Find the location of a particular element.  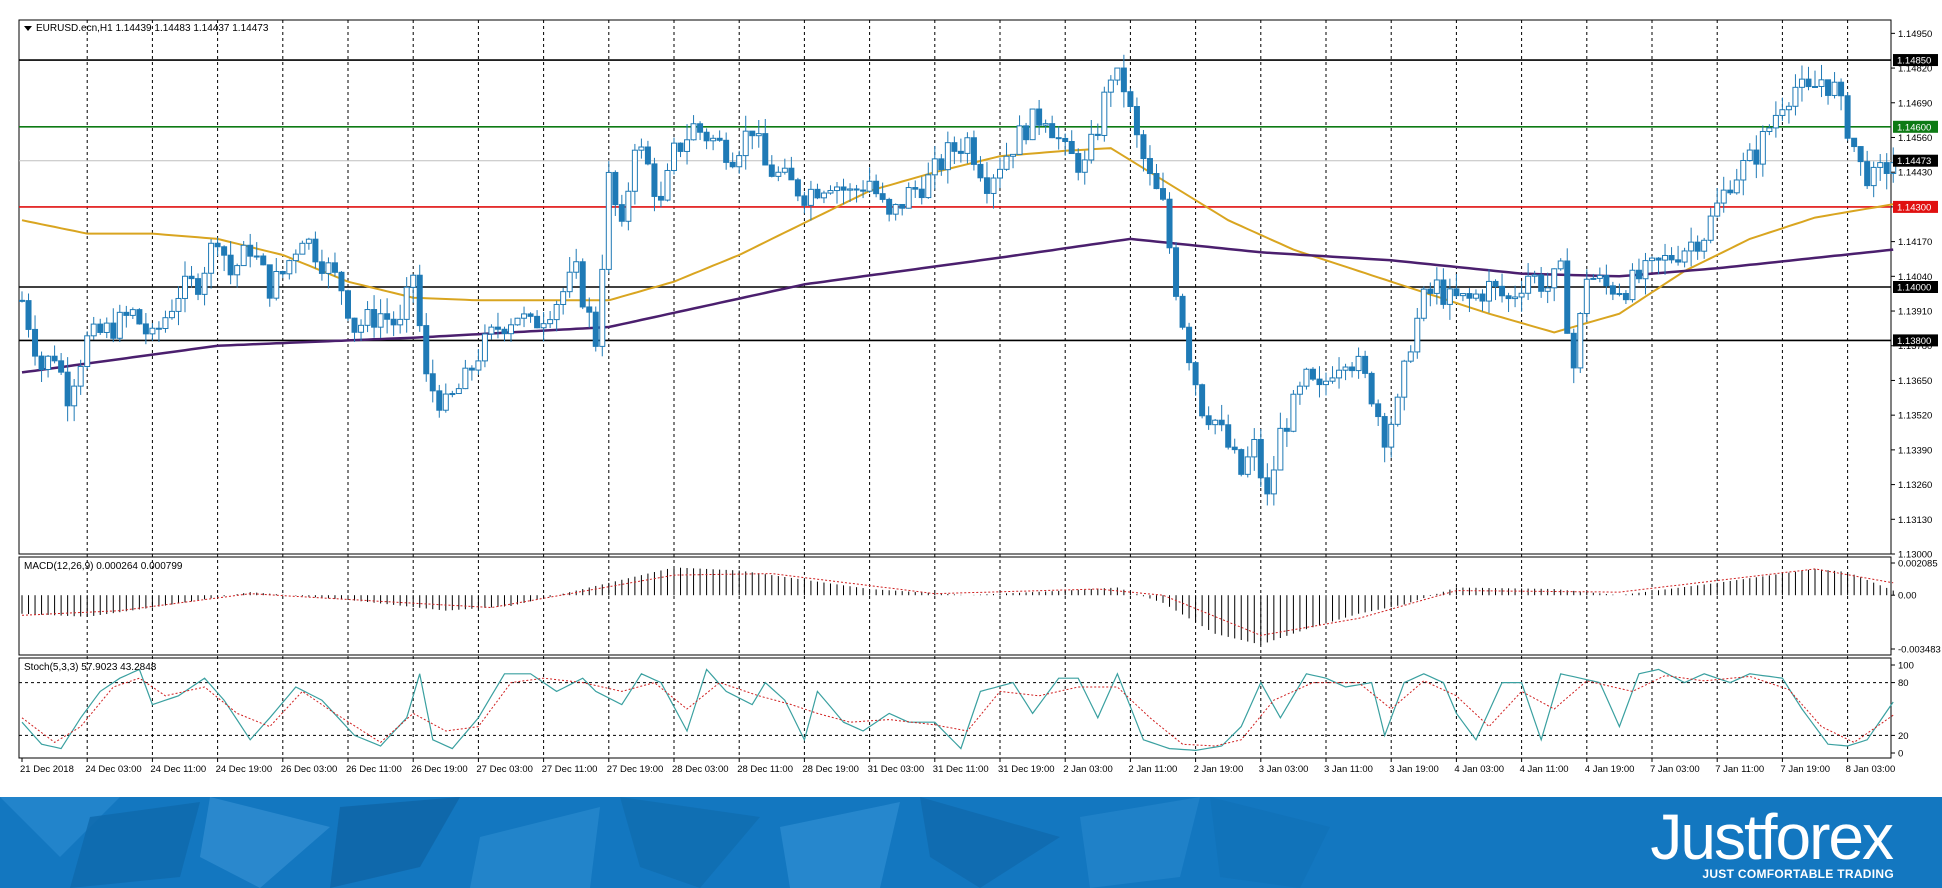

time-tick-label: 27 Dec 03:00 is located at coordinates (504, 769).